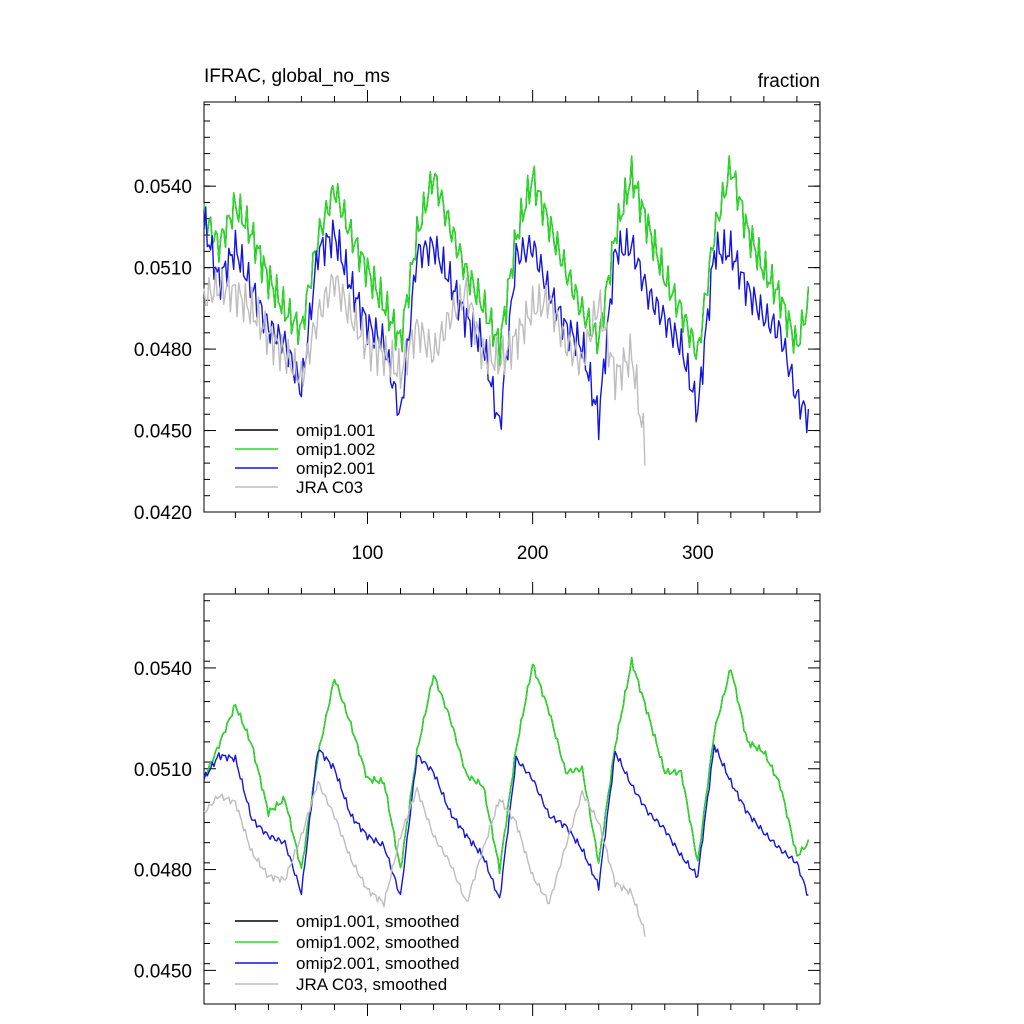 This screenshot has height=1024, width=1024. I want to click on legend-label: omip2.001, smoothed, so click(378, 963).